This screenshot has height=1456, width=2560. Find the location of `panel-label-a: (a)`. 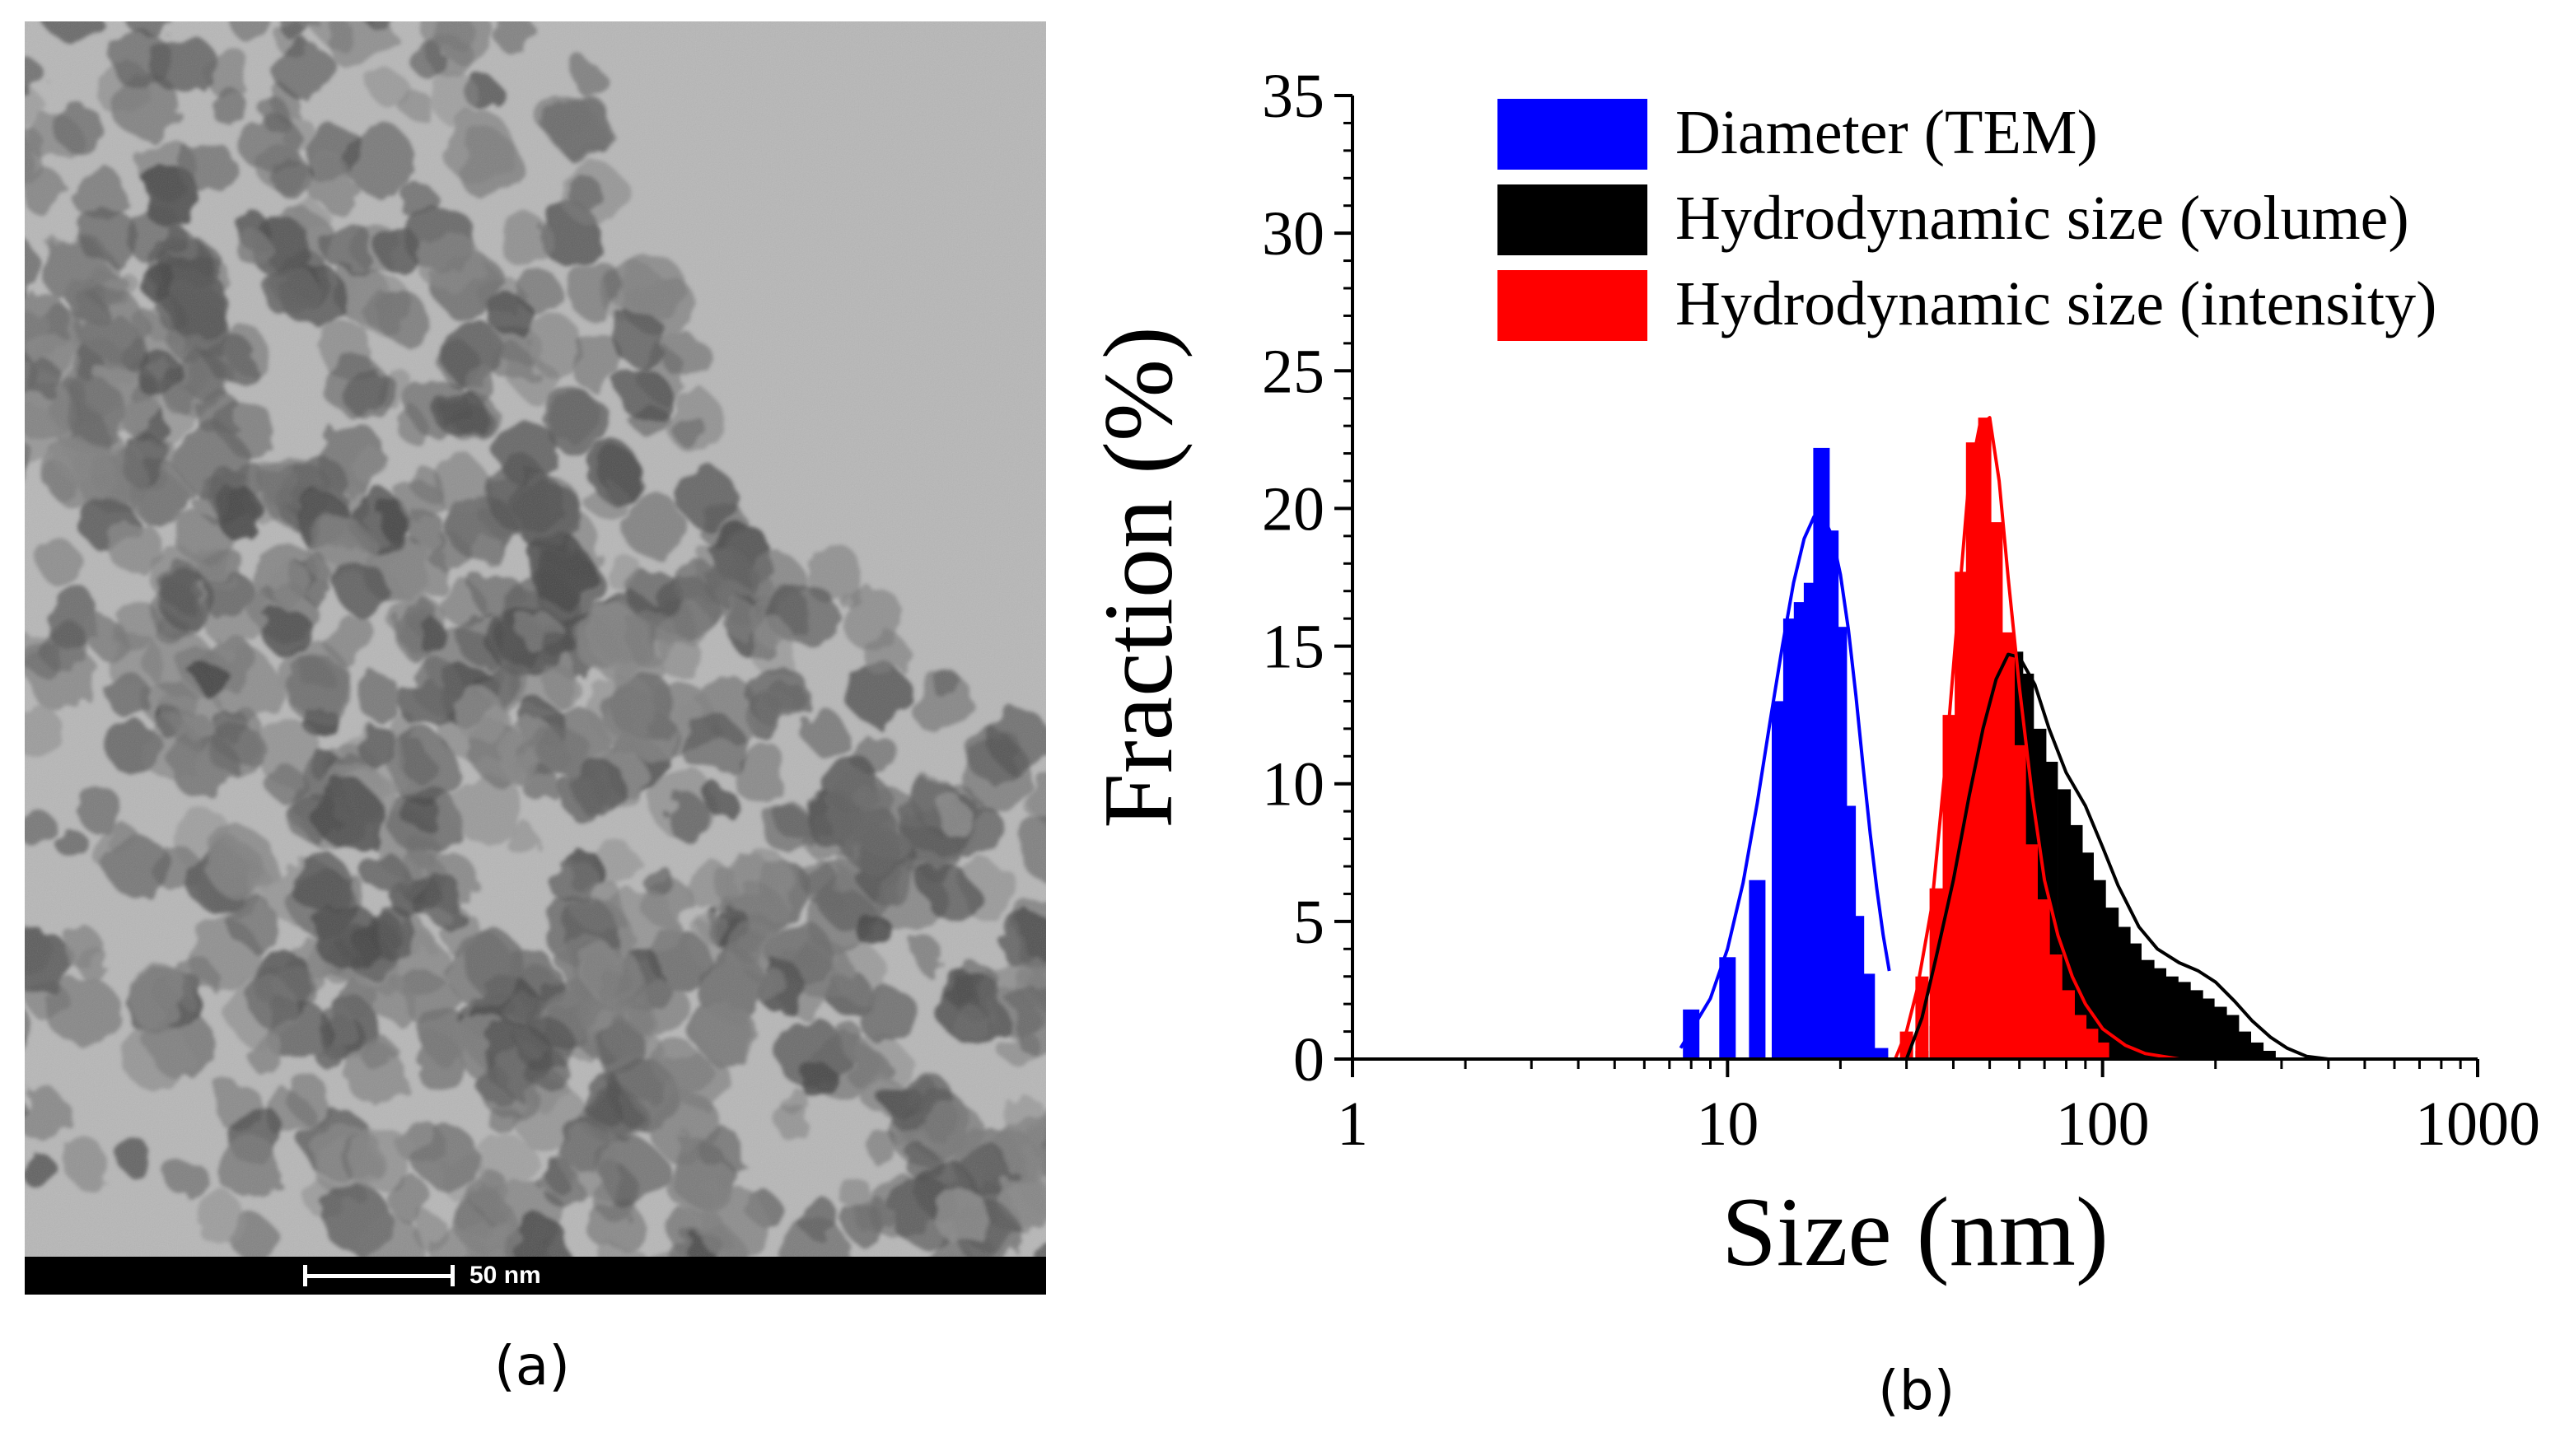

panel-label-a: (a) is located at coordinates (532, 1366).